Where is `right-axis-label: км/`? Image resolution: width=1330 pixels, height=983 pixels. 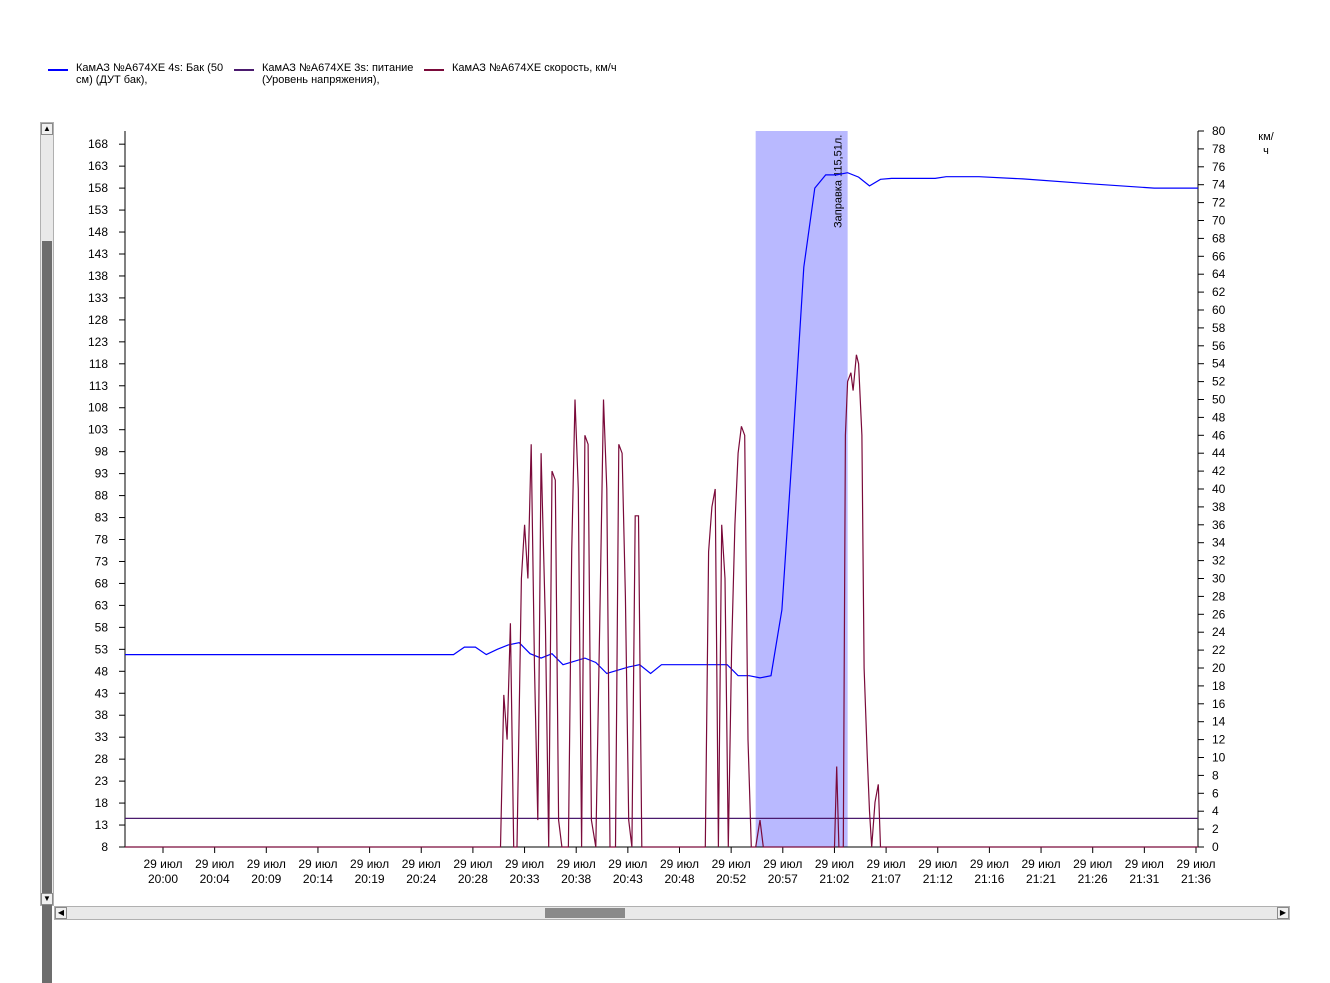
right-axis-label: км/ is located at coordinates (1266, 137).